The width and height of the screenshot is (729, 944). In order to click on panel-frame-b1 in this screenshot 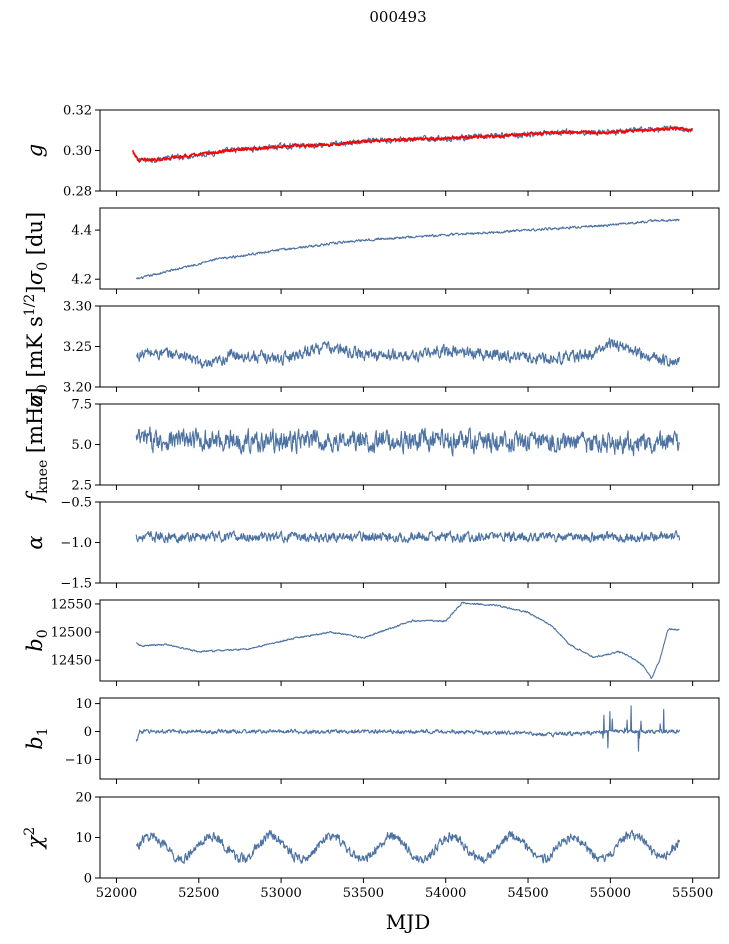, I will do `click(409, 738)`.